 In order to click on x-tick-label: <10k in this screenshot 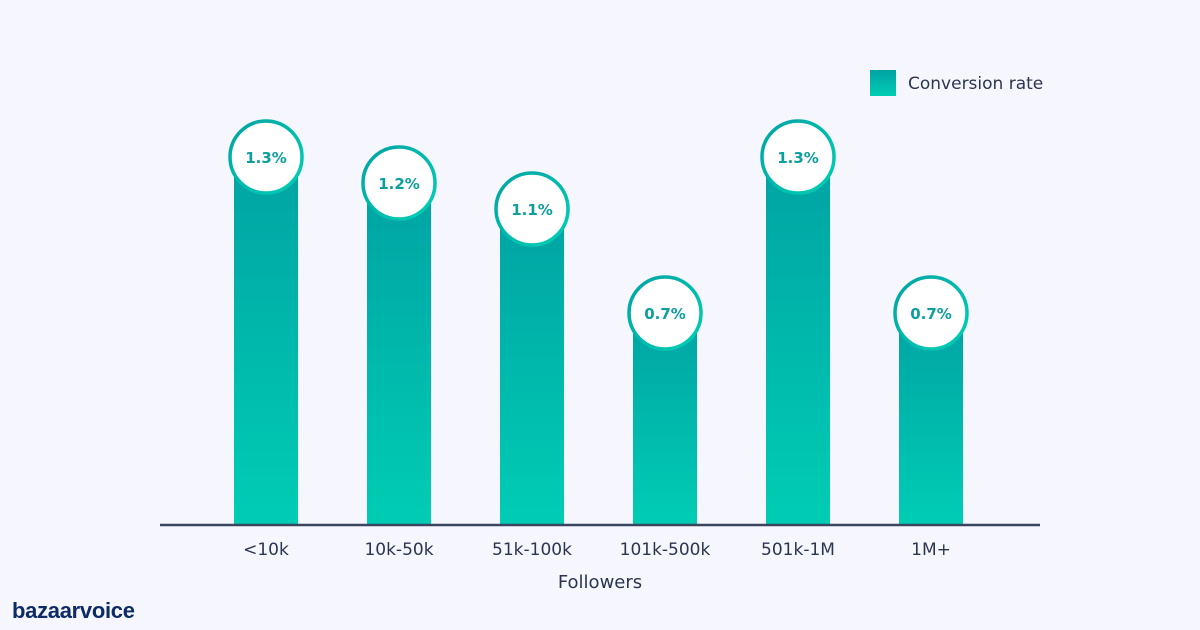, I will do `click(266, 550)`.